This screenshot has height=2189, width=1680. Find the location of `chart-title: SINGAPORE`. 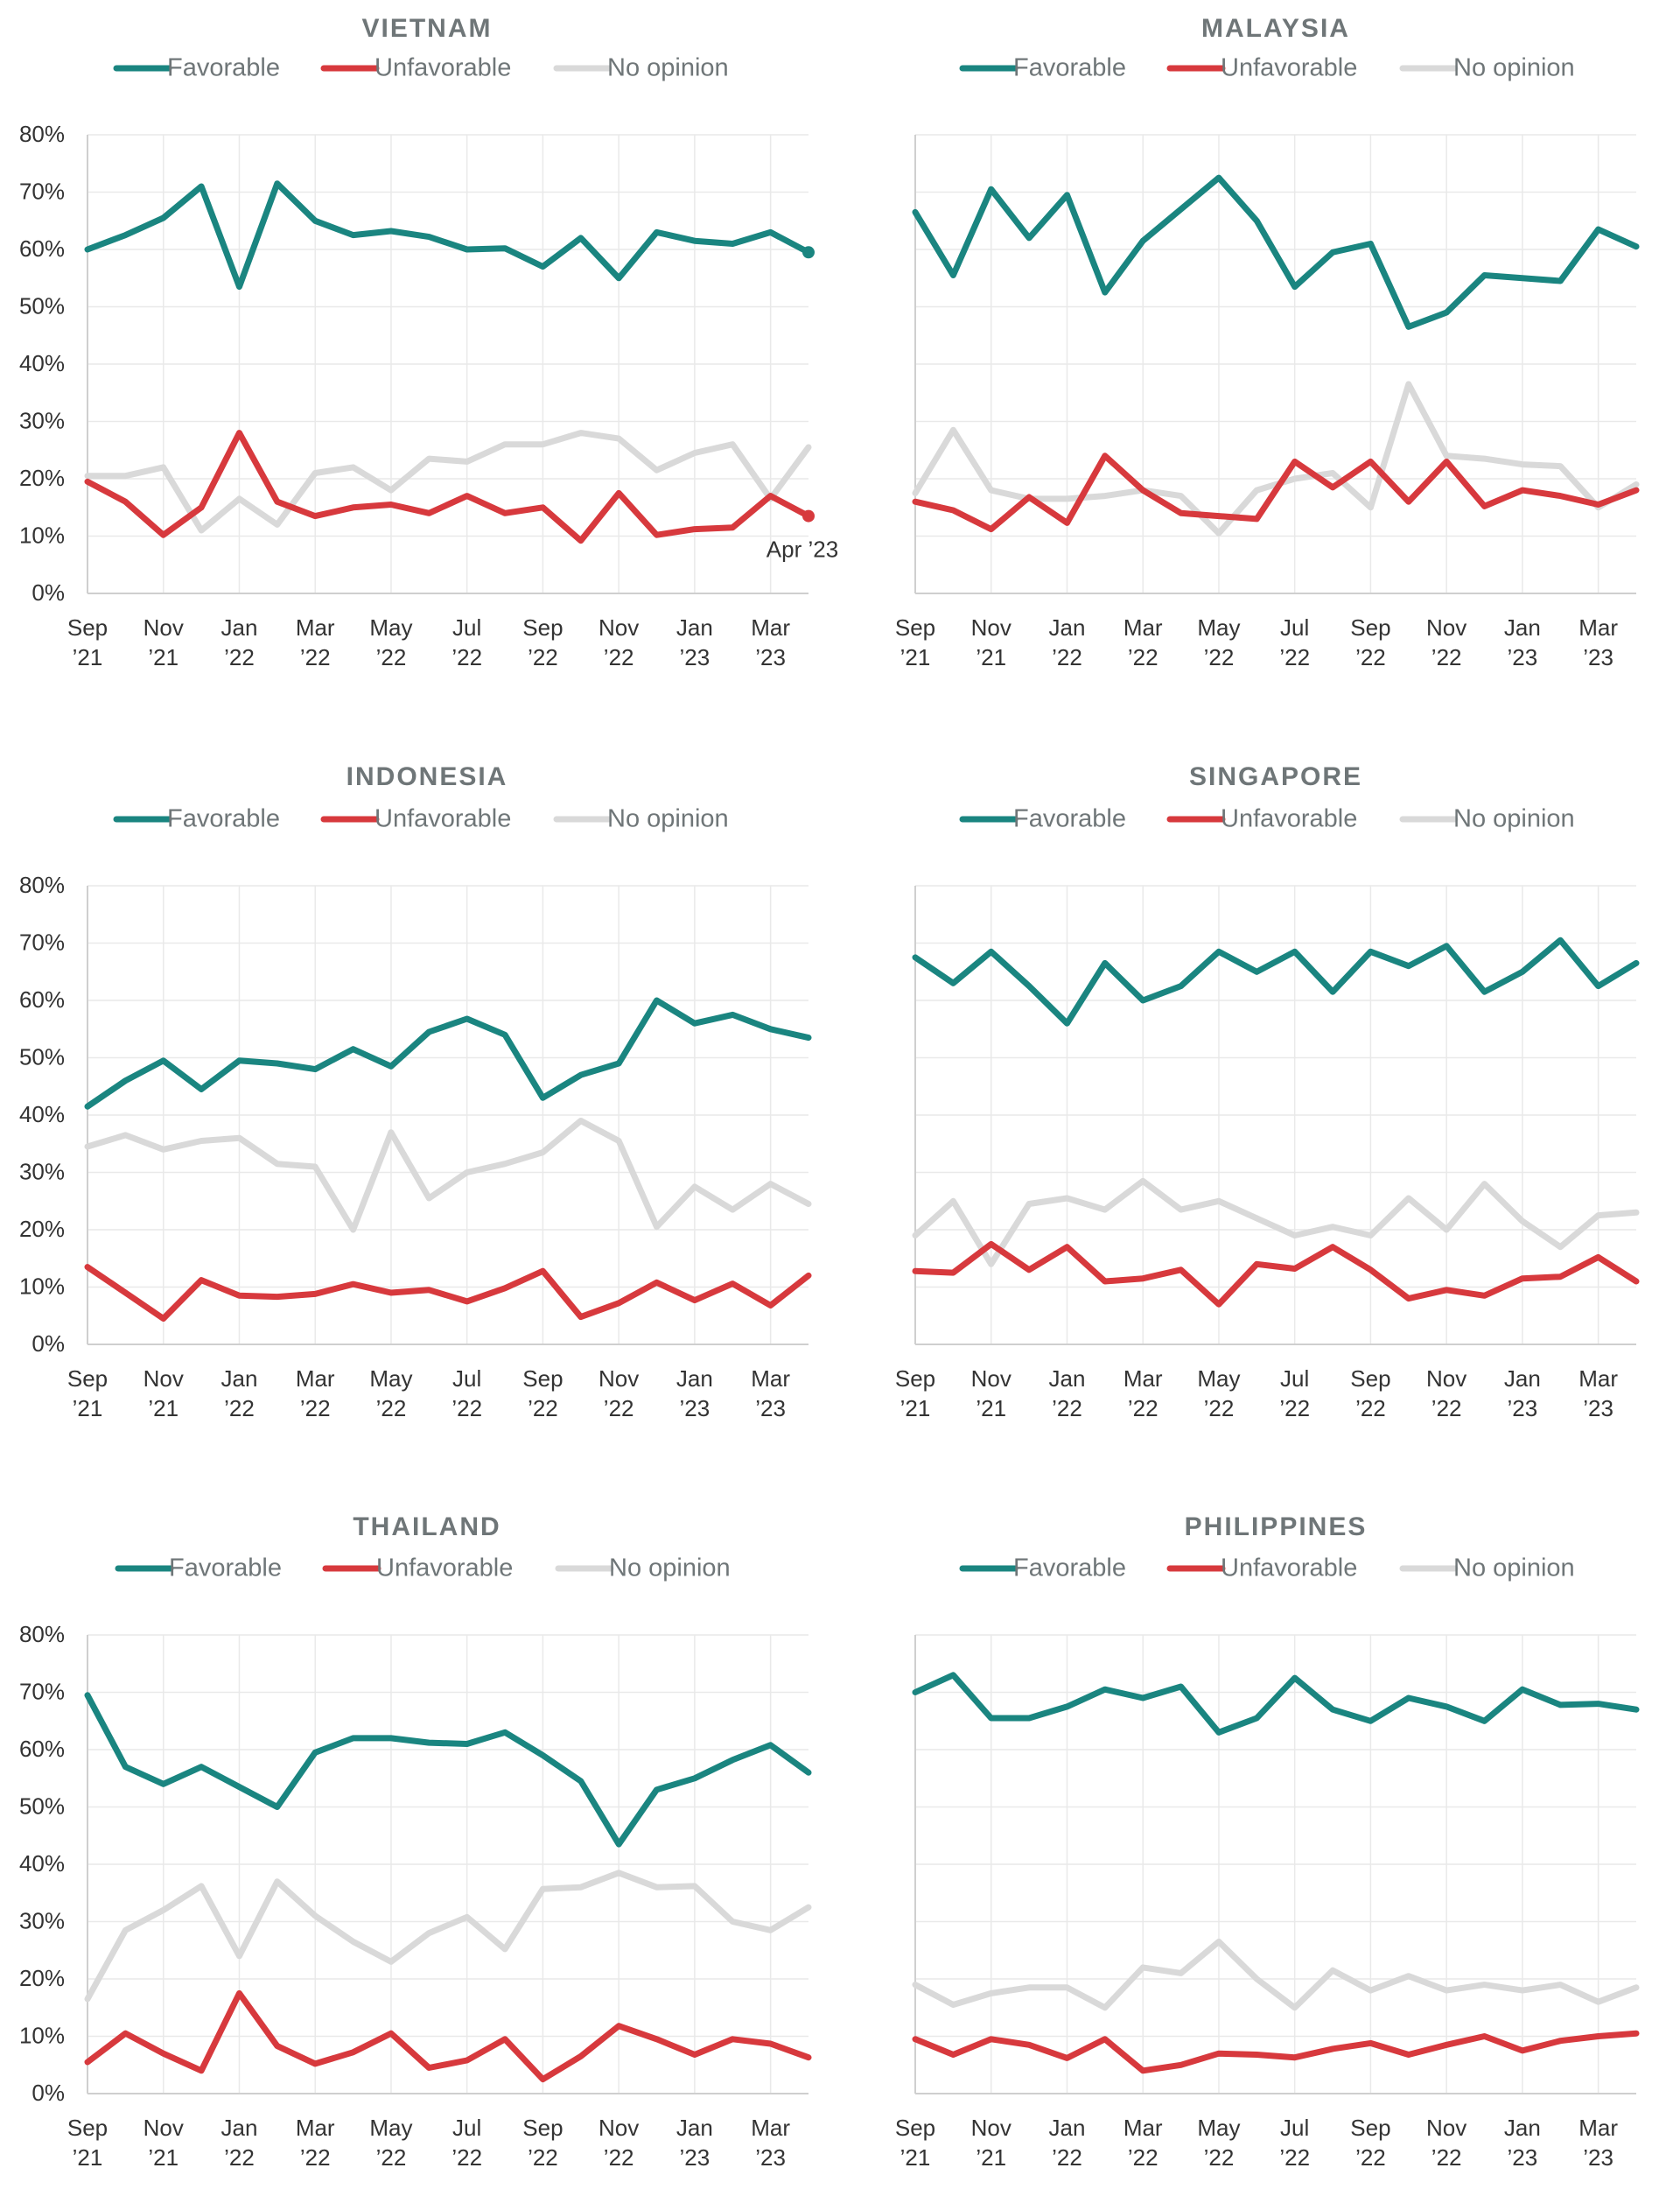

chart-title: SINGAPORE is located at coordinates (1275, 776).